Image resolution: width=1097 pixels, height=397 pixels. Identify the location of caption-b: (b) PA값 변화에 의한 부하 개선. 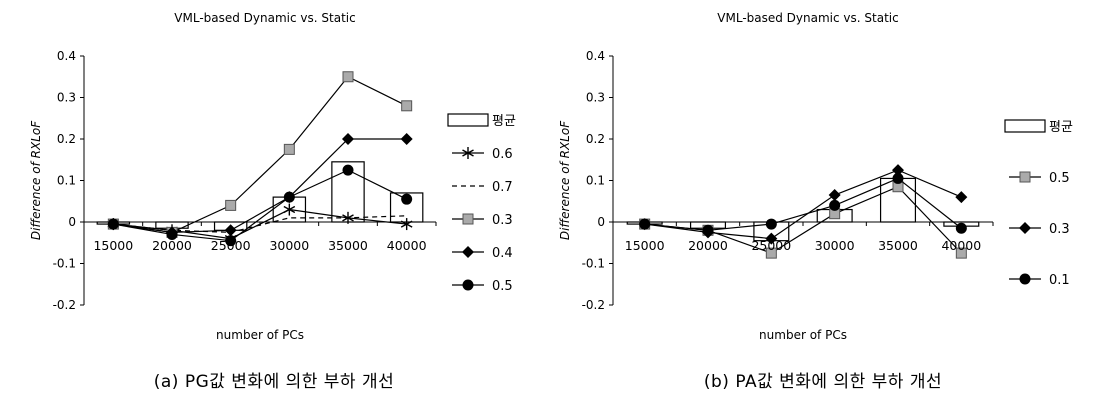
(823, 382).